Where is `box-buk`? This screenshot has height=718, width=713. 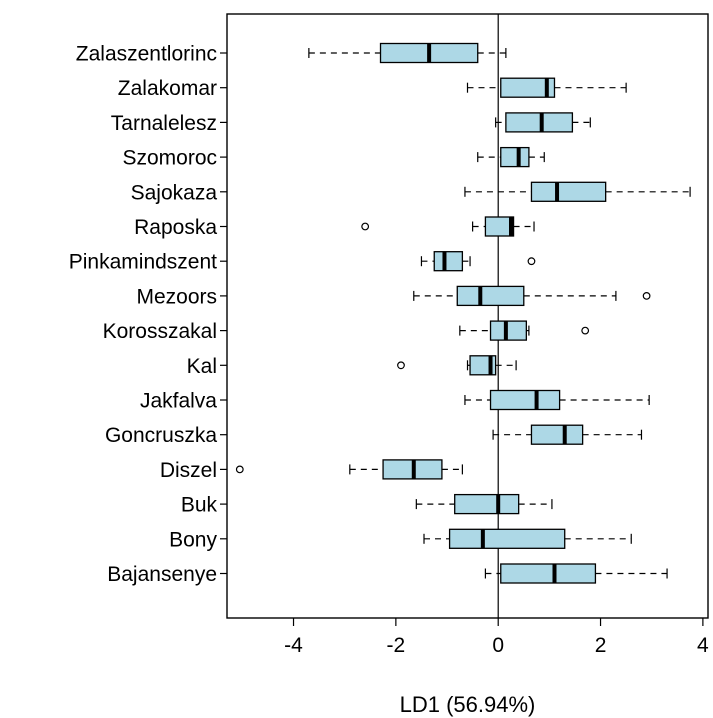
box-buk is located at coordinates (484, 504).